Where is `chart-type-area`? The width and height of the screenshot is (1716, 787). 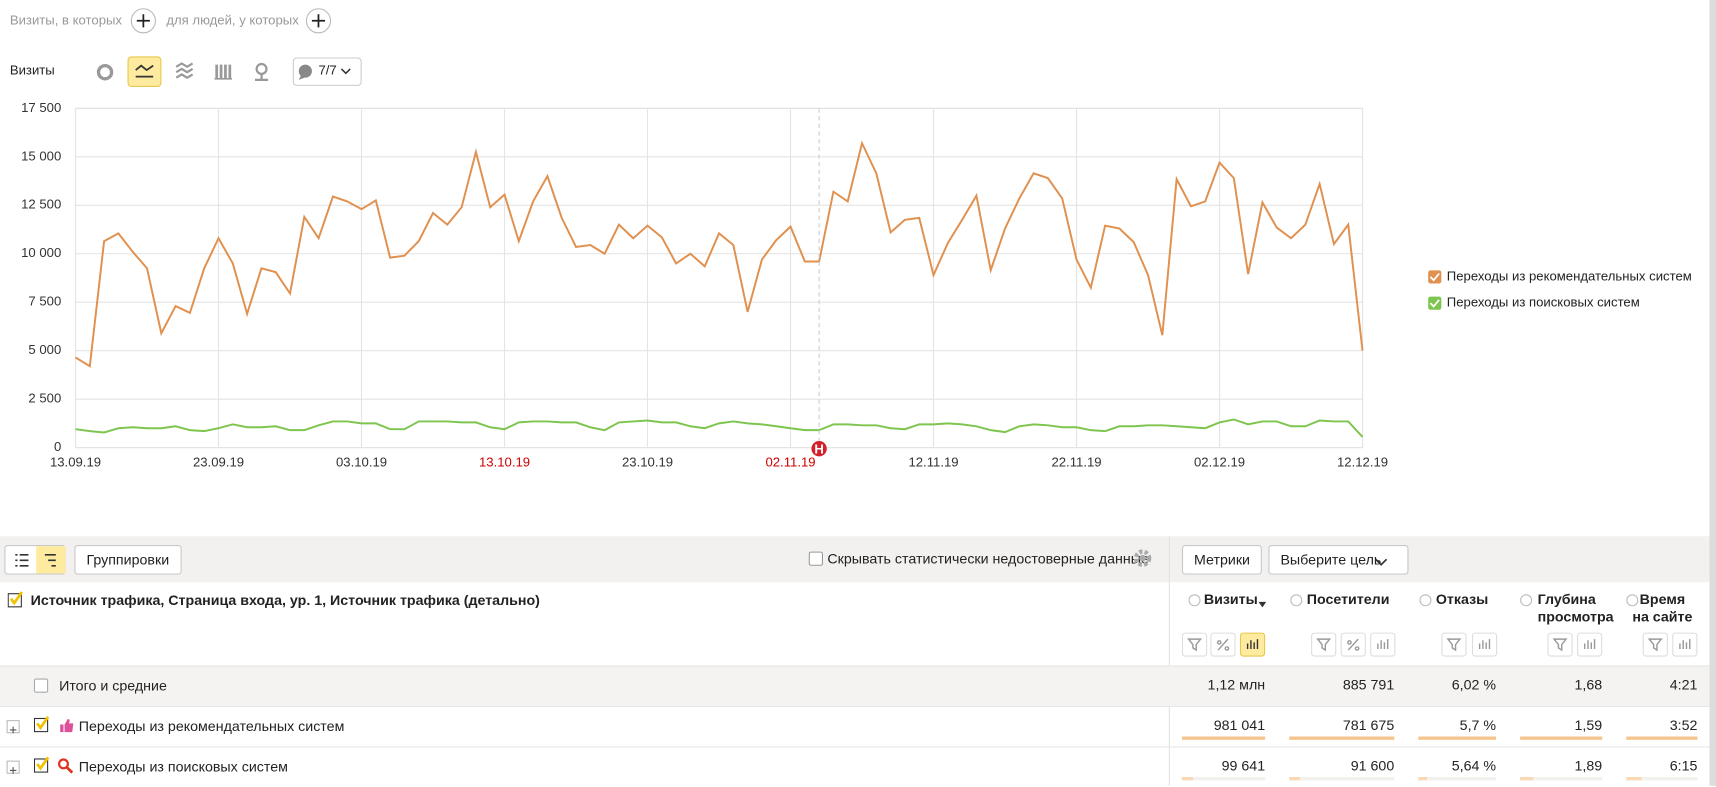 chart-type-area is located at coordinates (184, 70).